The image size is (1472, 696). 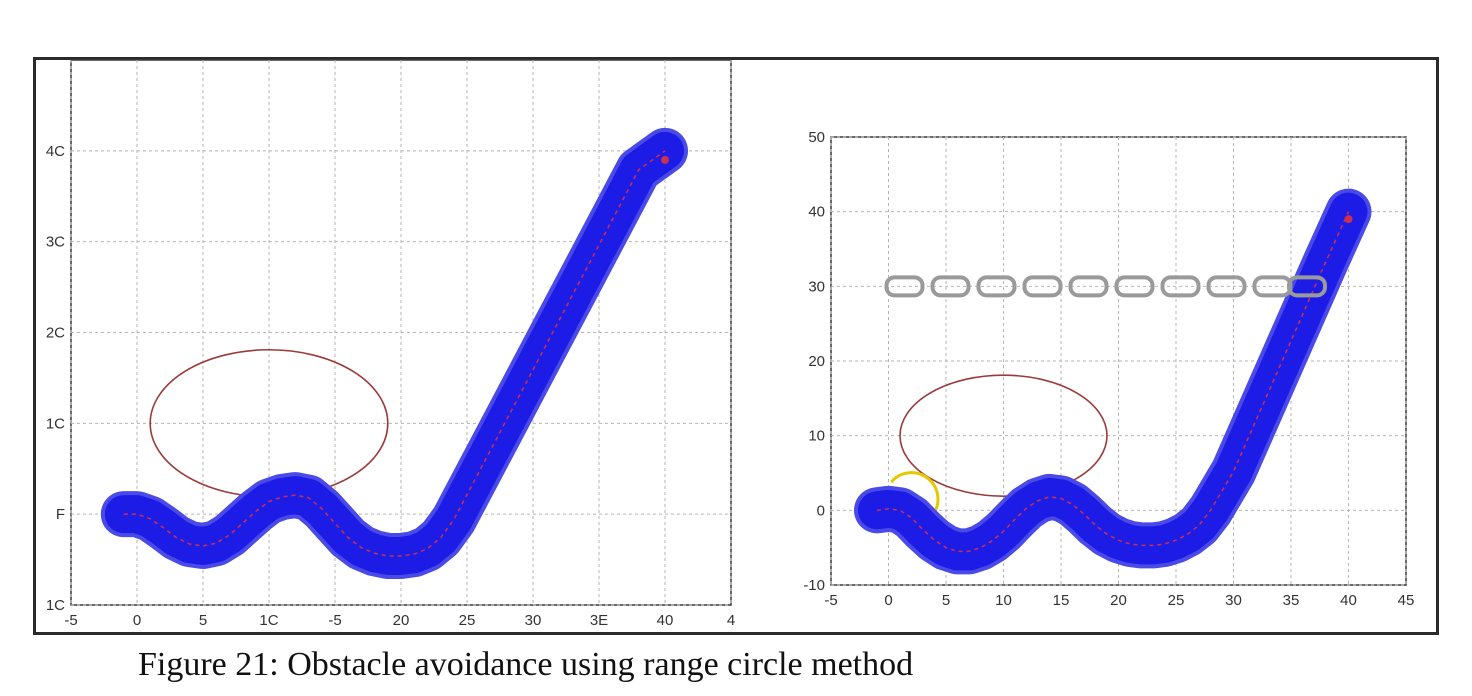 I want to click on left-y-tick-label: 2C, so click(x=55, y=333).